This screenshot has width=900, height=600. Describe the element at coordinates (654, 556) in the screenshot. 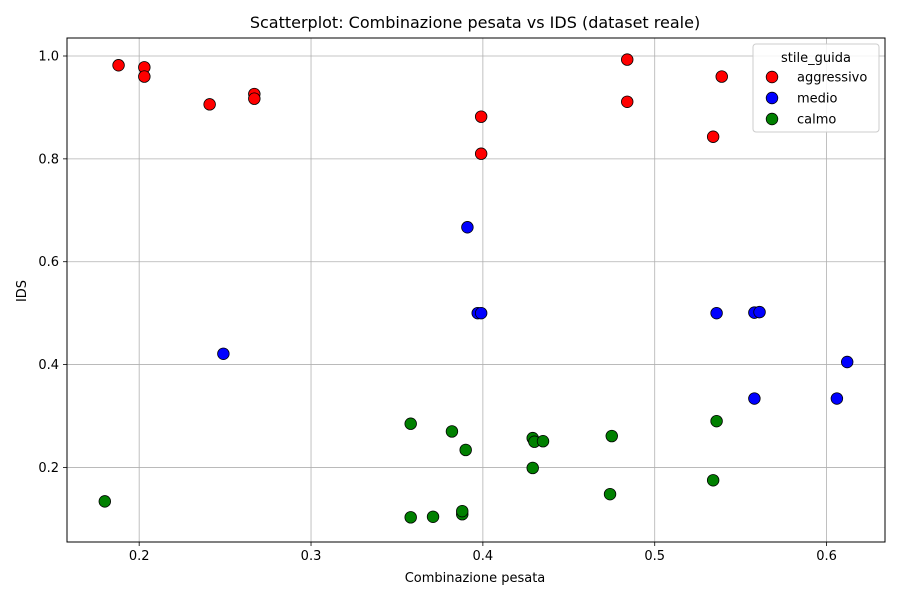

I see `x-tick-label: 0.5` at that location.